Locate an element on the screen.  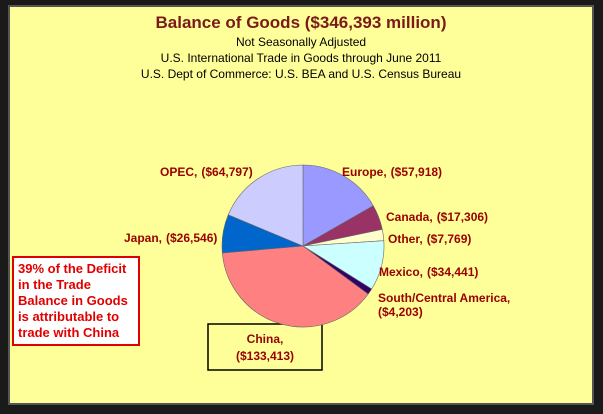
value-label: ($34,441) is located at coordinates (452, 272).